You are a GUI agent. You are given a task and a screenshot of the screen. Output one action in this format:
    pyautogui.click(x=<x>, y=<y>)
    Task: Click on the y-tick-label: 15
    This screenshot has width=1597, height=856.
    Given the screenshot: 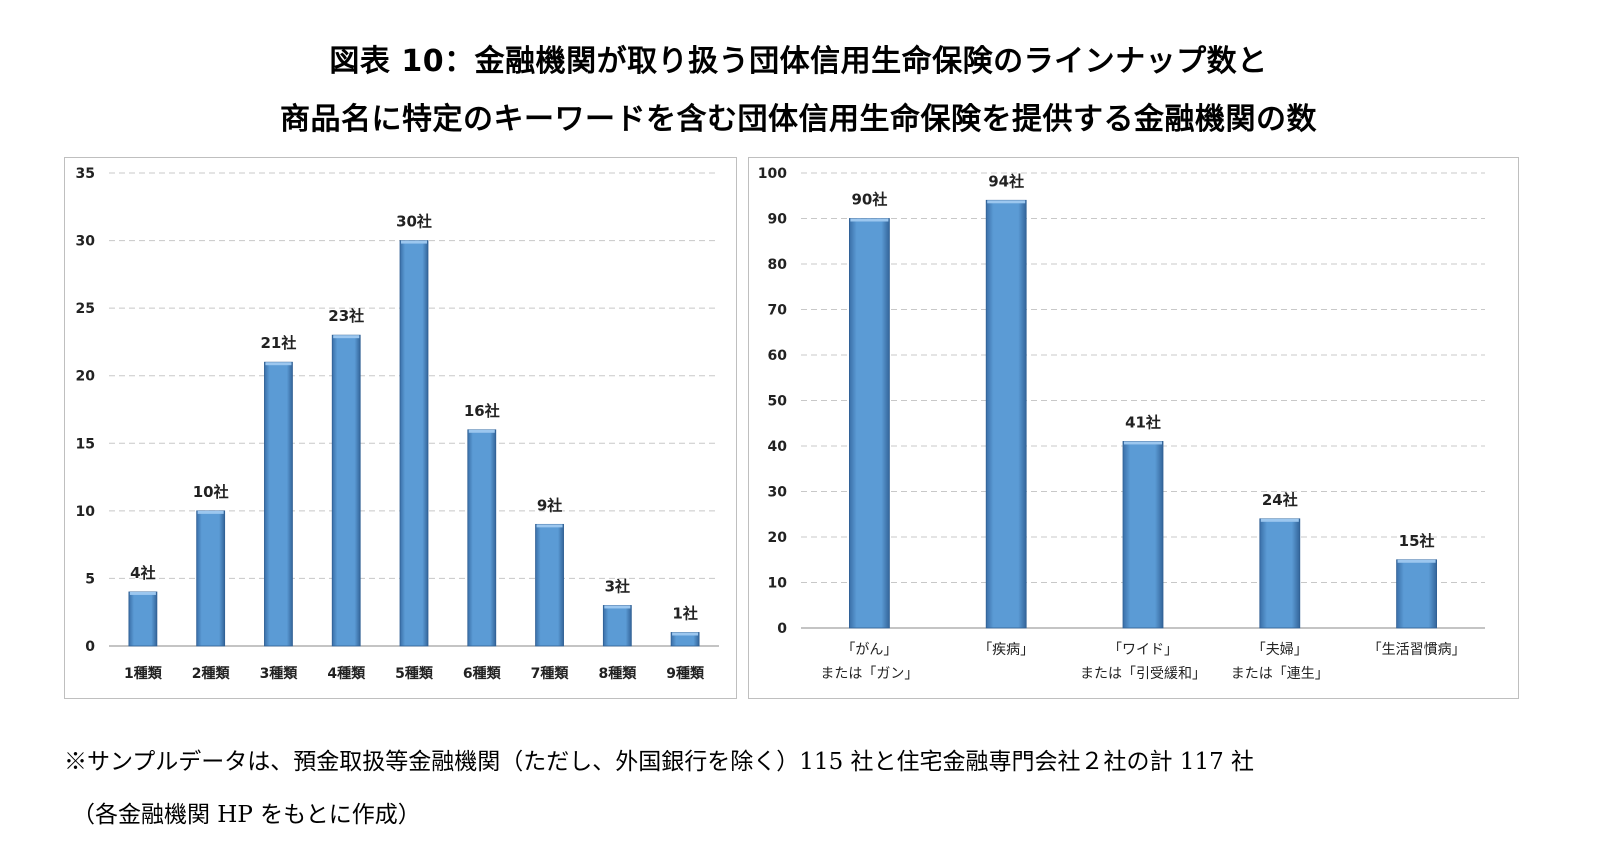 What is the action you would take?
    pyautogui.click(x=85, y=444)
    